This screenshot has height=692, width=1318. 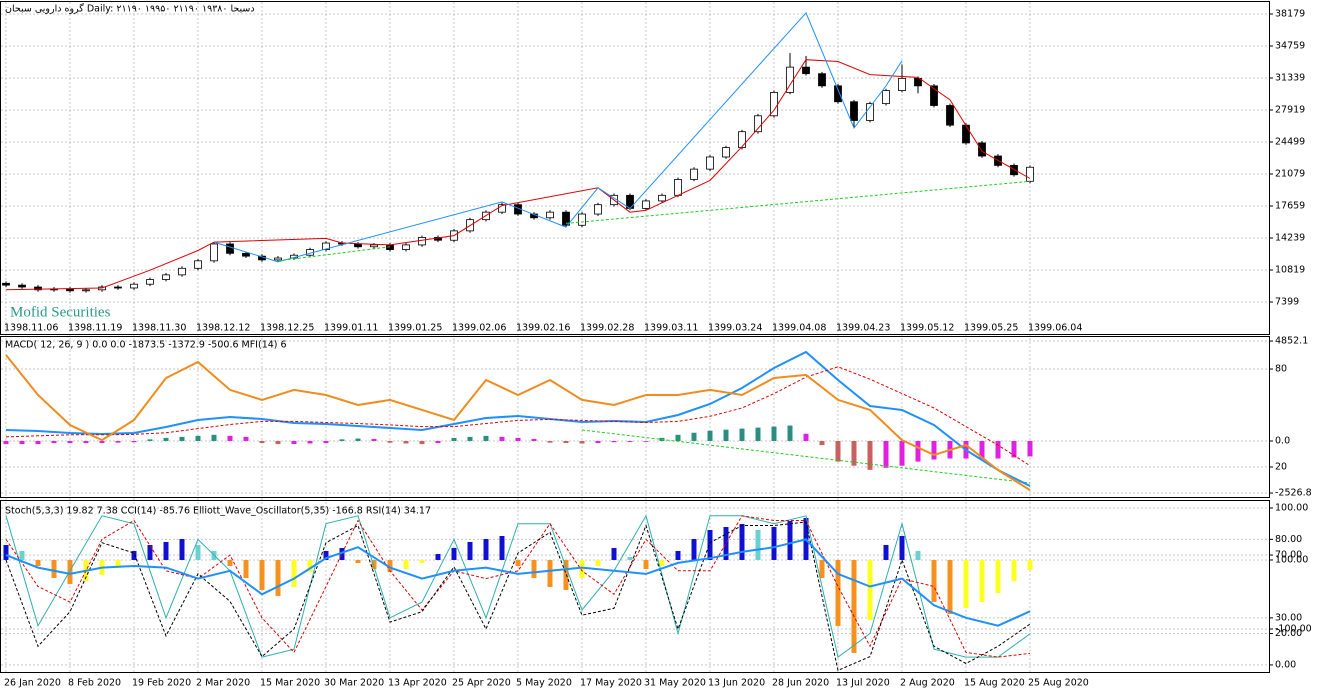 I want to click on x-tick-label: 25 Aug 2020, so click(x=1058, y=683).